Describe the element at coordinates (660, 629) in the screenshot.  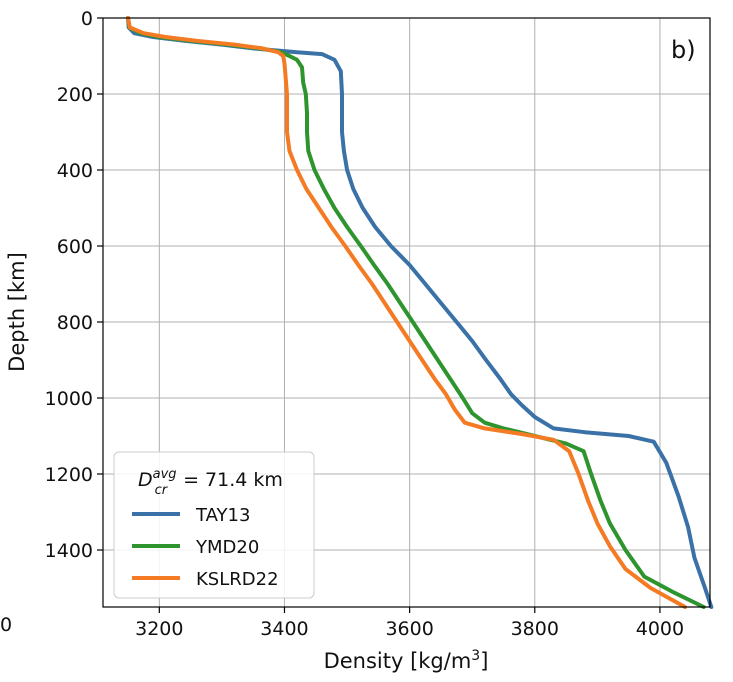
I see `x-tick-label: 4000` at that location.